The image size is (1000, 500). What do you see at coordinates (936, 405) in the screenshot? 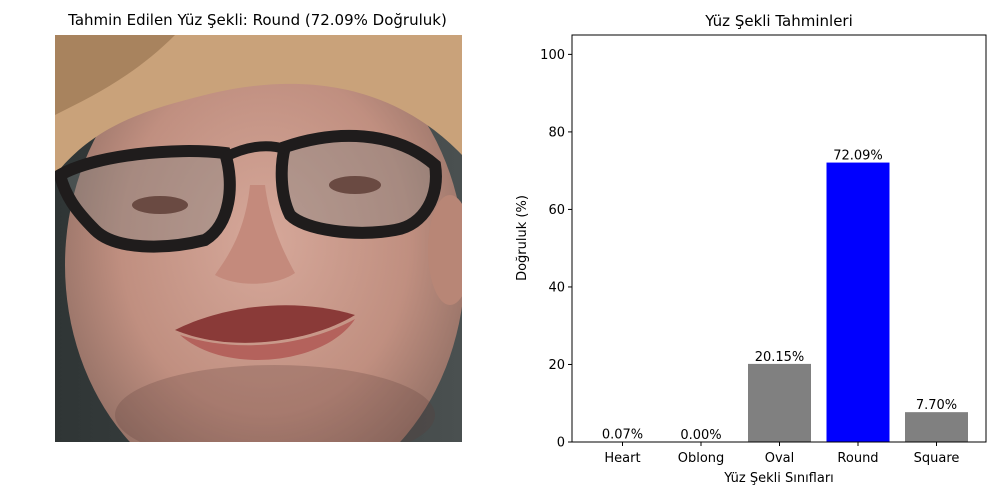
I see `data-label-square: 7.70%` at bounding box center [936, 405].